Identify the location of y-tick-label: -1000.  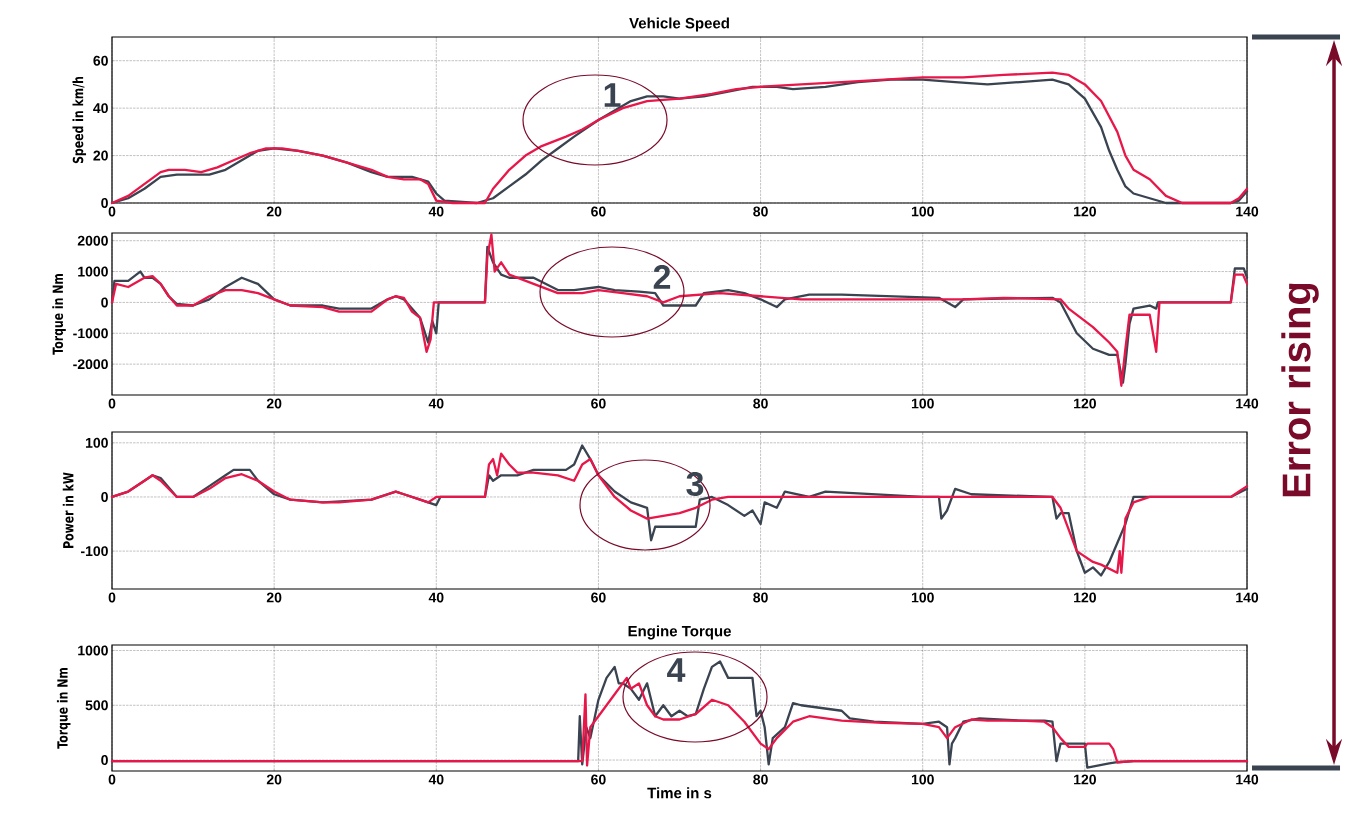
(90, 333).